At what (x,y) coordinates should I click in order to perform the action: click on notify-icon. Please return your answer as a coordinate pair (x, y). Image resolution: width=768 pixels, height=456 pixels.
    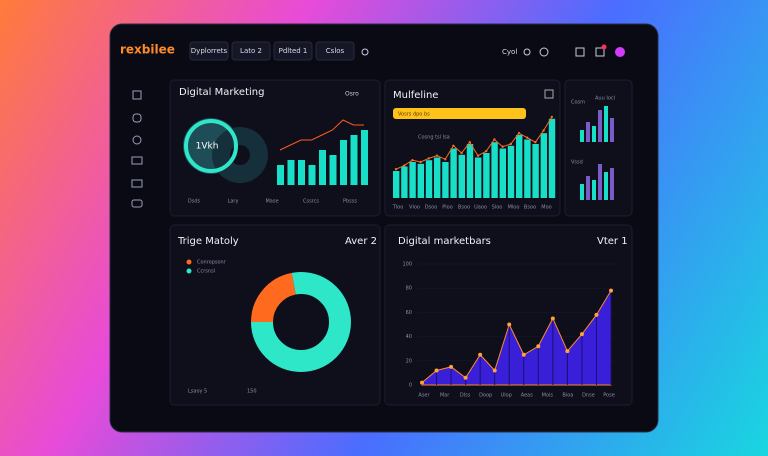
    Looking at the image, I should click on (600, 52).